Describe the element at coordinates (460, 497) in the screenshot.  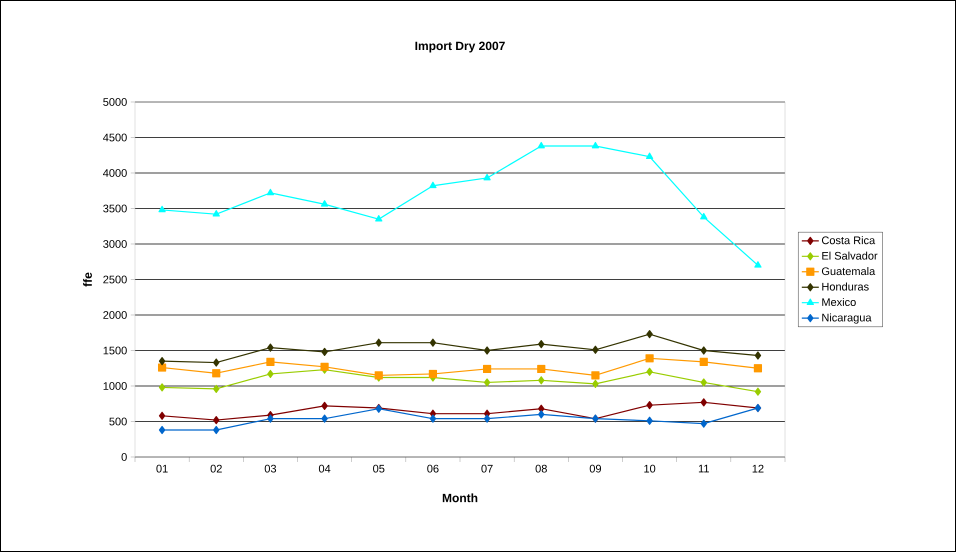
I see `x-axis-title: Month` at that location.